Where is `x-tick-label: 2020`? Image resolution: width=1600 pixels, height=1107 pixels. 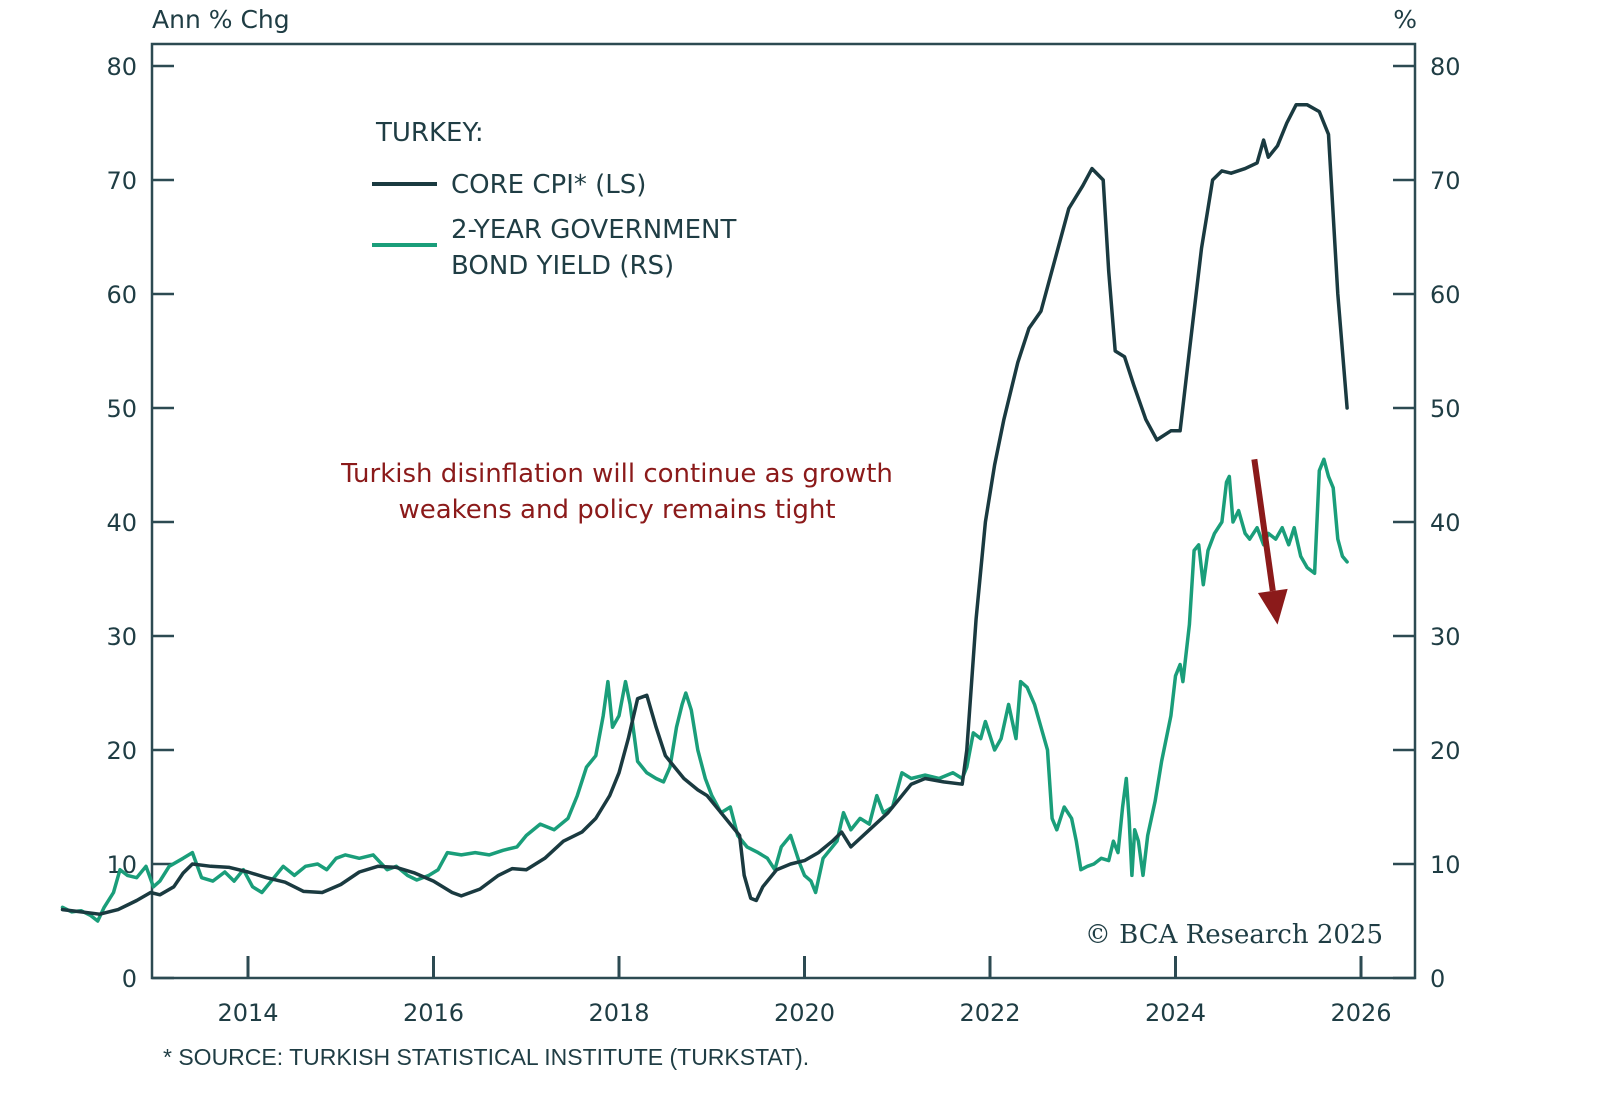 x-tick-label: 2020 is located at coordinates (804, 1013).